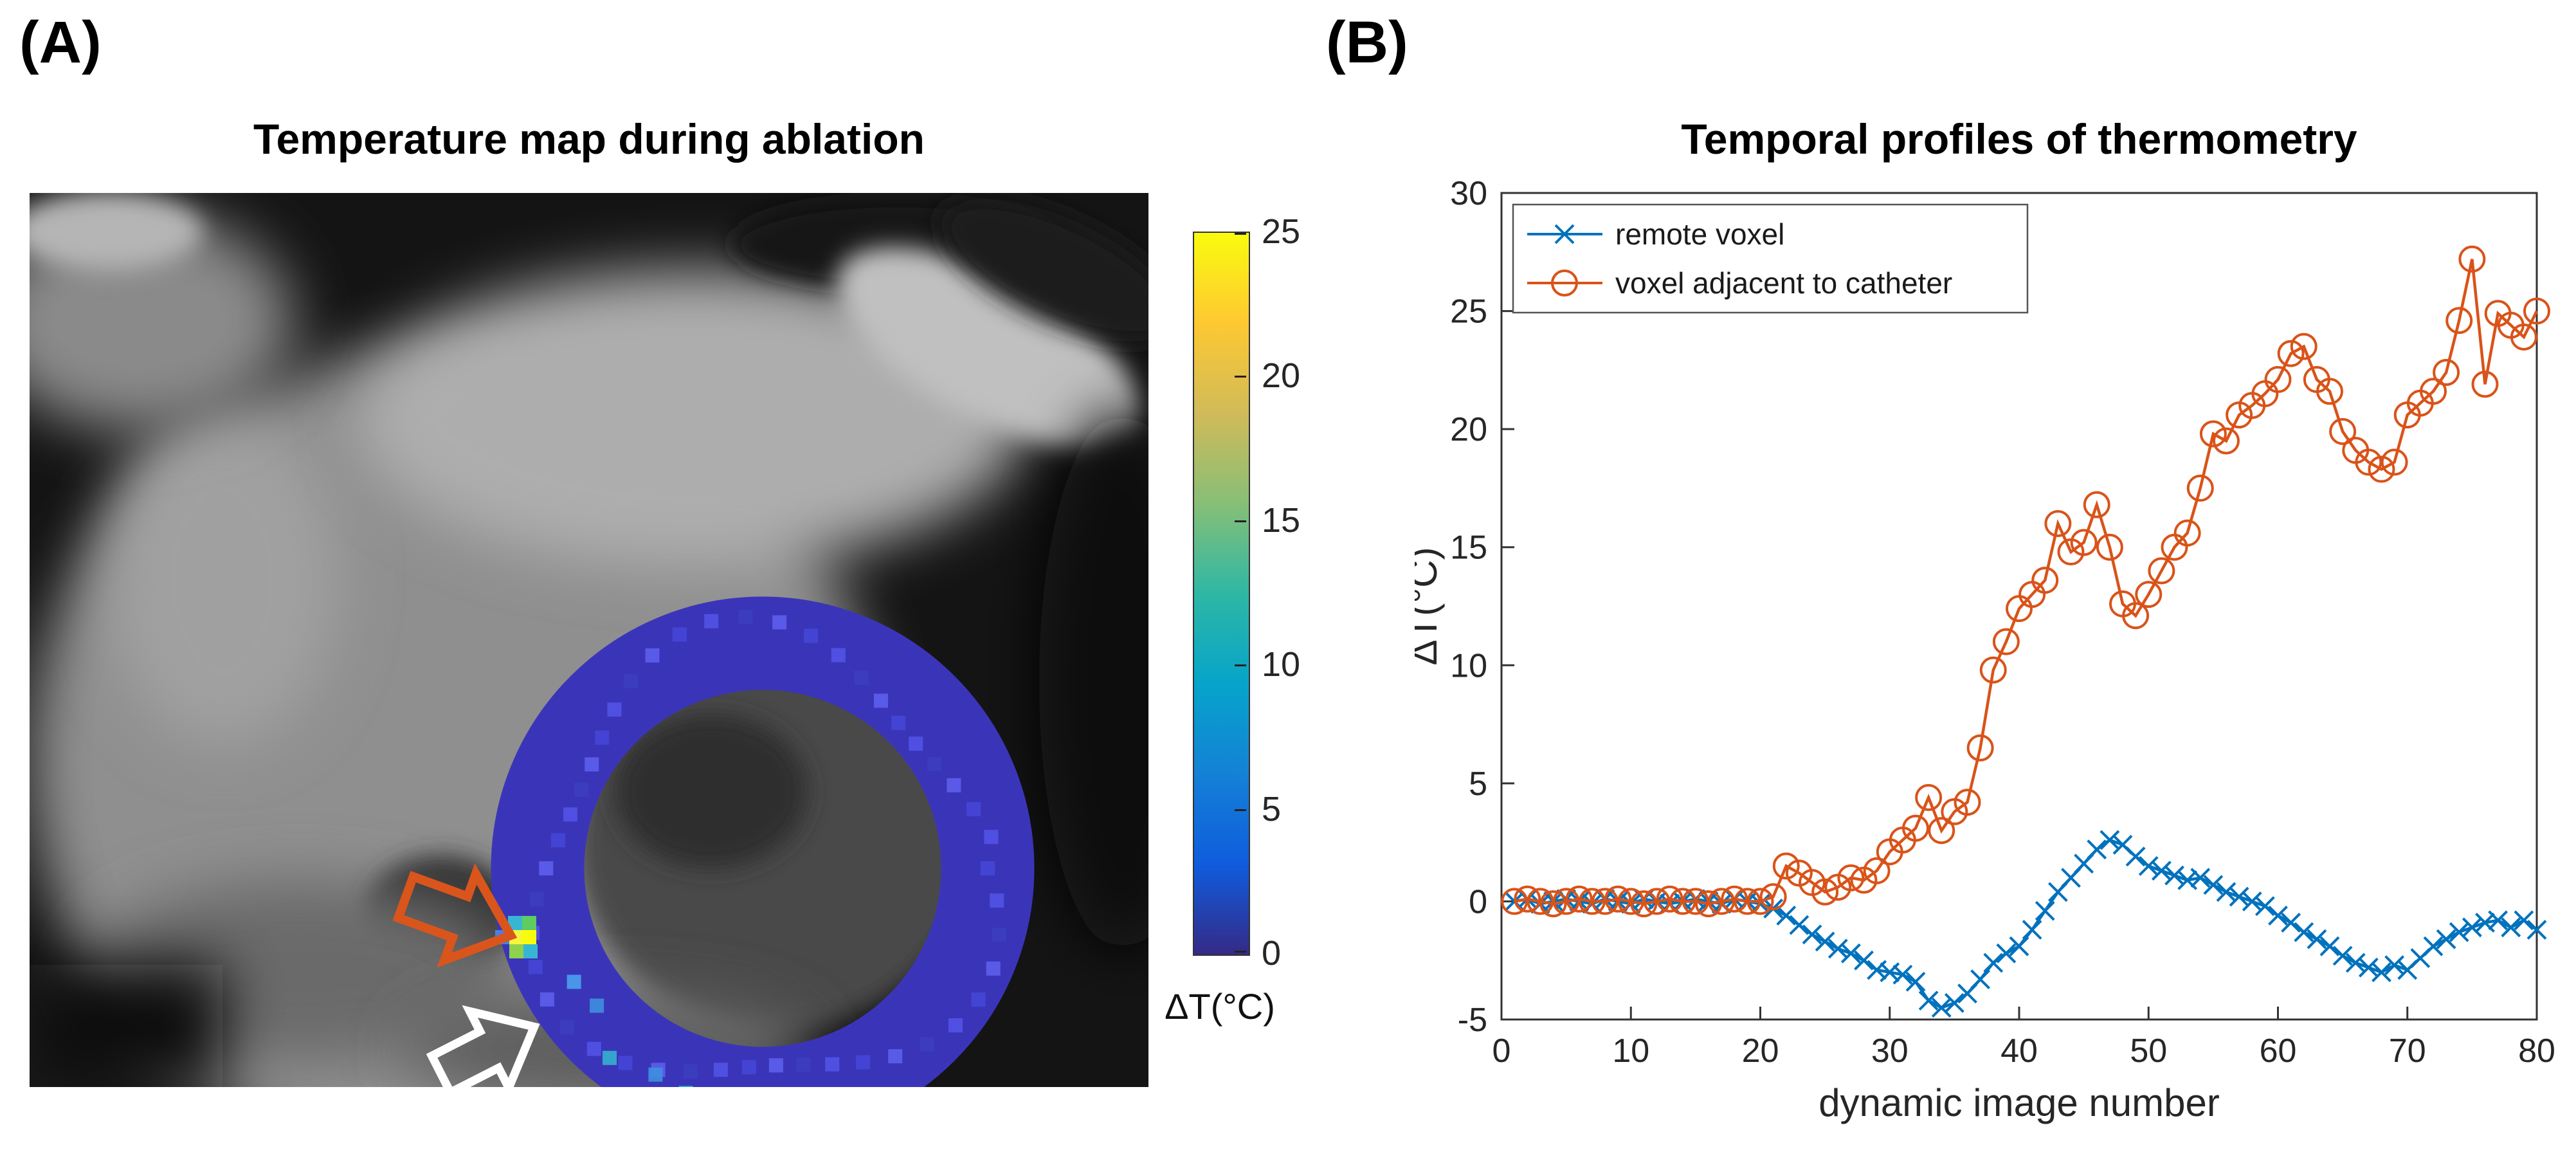 The image size is (2576, 1152). Describe the element at coordinates (2019, 1102) in the screenshot. I see `x-axis-label: dynamic image number` at that location.